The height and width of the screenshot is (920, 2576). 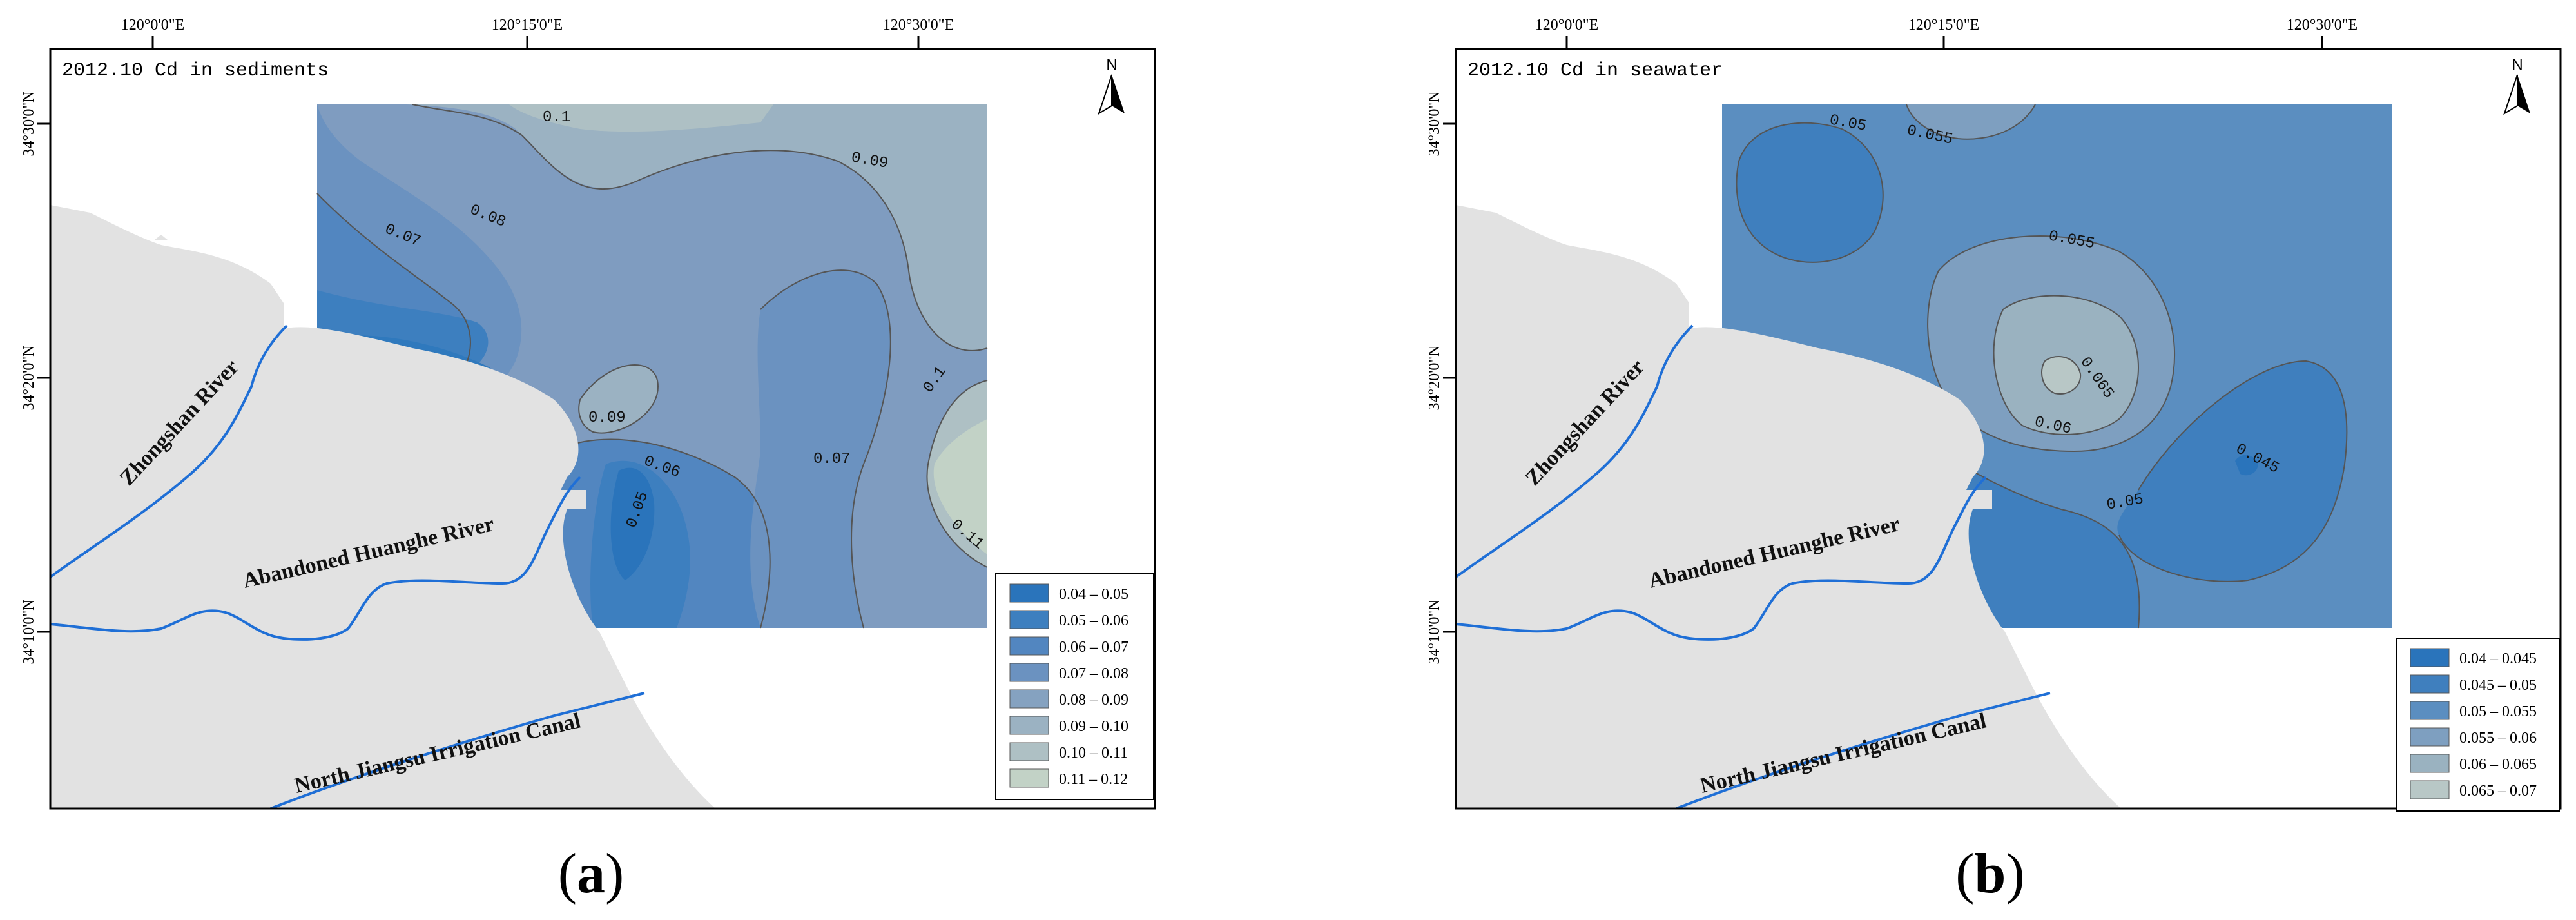 What do you see at coordinates (1990, 874) in the screenshot?
I see `panel-caption: (b)` at bounding box center [1990, 874].